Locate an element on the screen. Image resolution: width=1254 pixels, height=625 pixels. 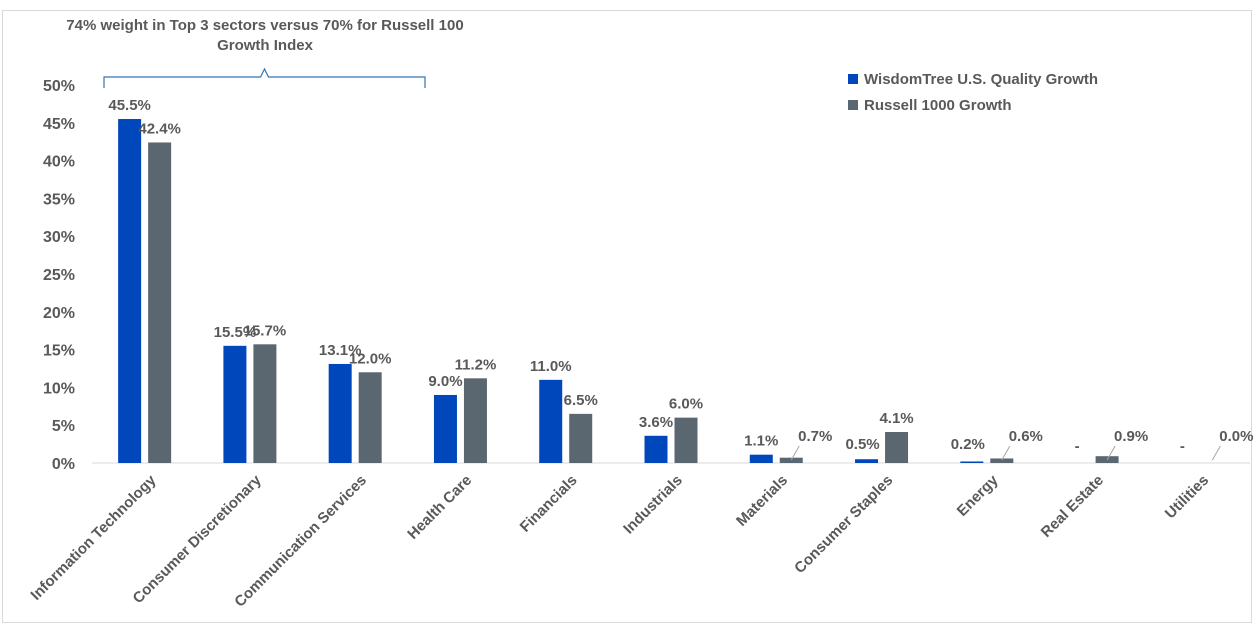
bar-wisdomtree-communication-services is located at coordinates (340, 413).